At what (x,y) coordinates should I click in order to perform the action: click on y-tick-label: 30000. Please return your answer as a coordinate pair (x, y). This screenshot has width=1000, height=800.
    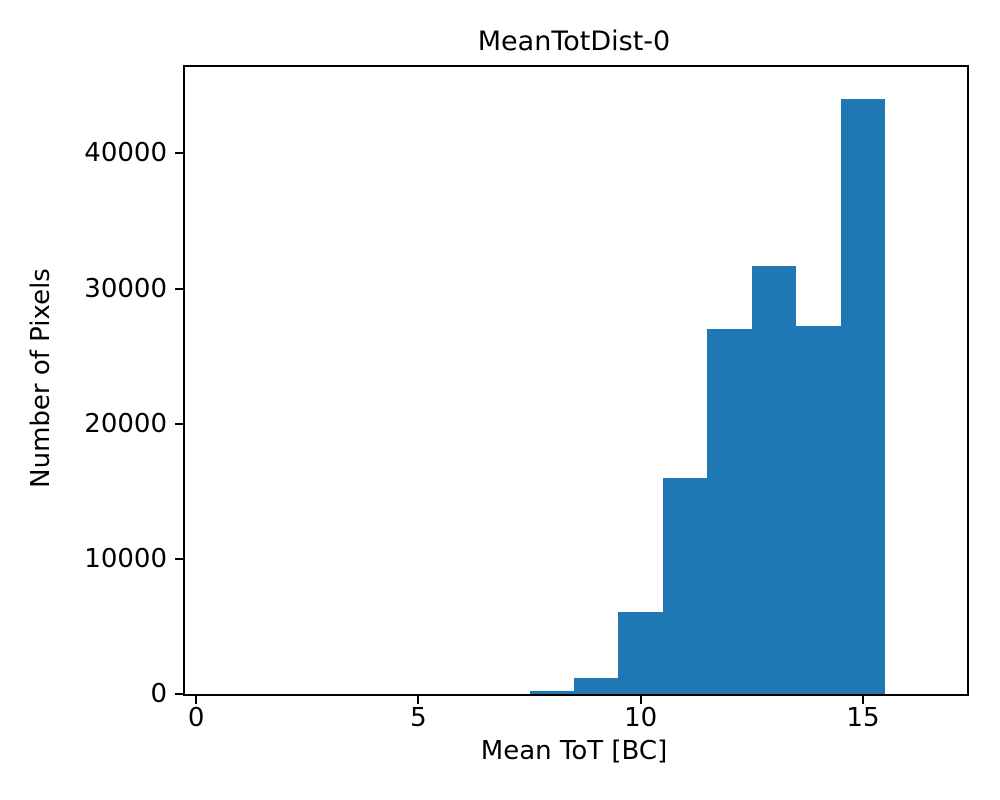
    Looking at the image, I should click on (125, 288).